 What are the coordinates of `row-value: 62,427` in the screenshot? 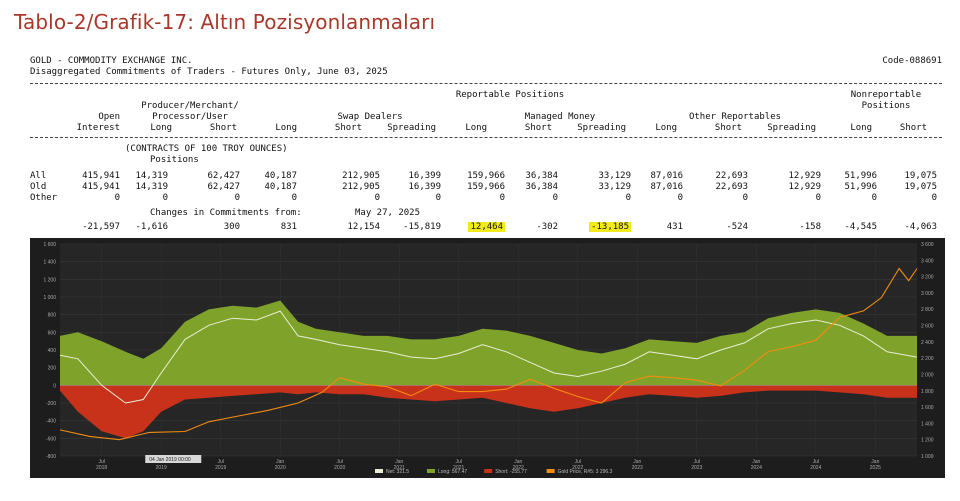 It's located at (223, 187).